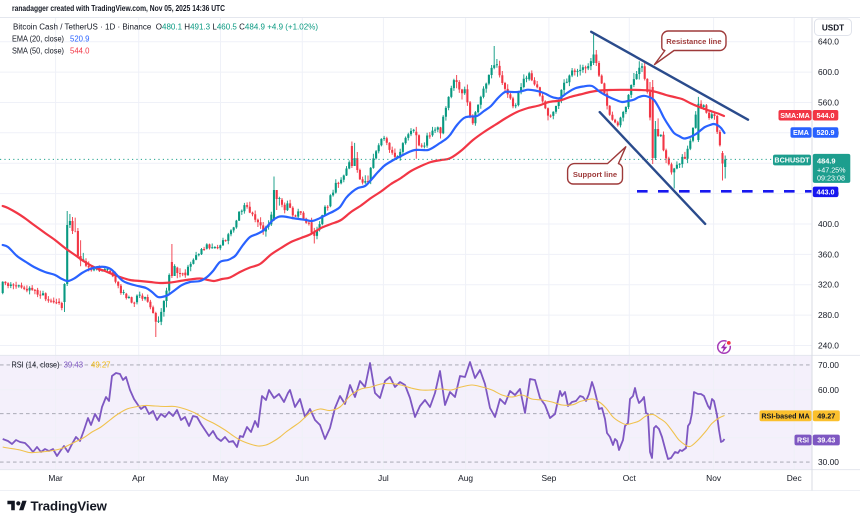  Describe the element at coordinates (833, 28) in the screenshot. I see `svg-text: USDT` at that location.